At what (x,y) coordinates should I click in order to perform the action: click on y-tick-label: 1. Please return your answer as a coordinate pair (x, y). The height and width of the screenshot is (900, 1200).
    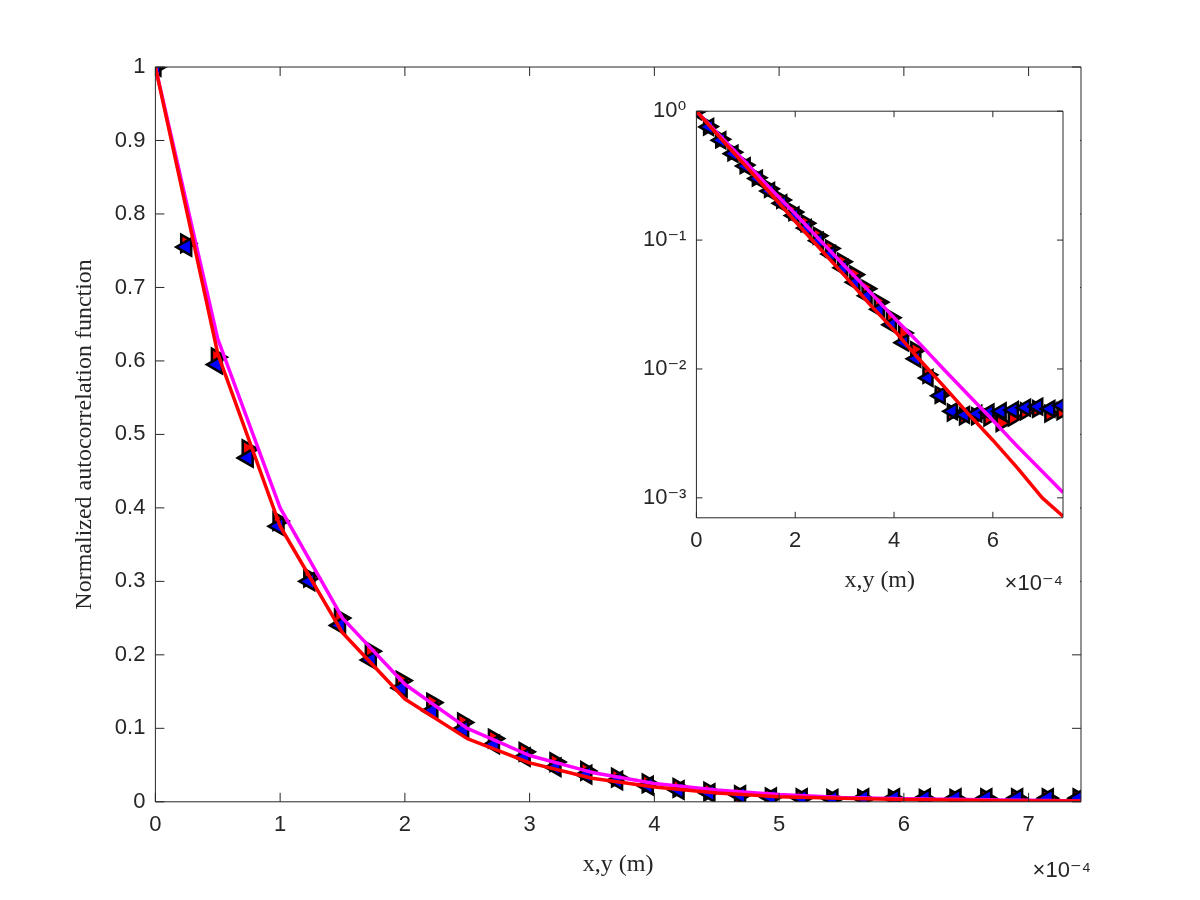
    Looking at the image, I should click on (139, 66).